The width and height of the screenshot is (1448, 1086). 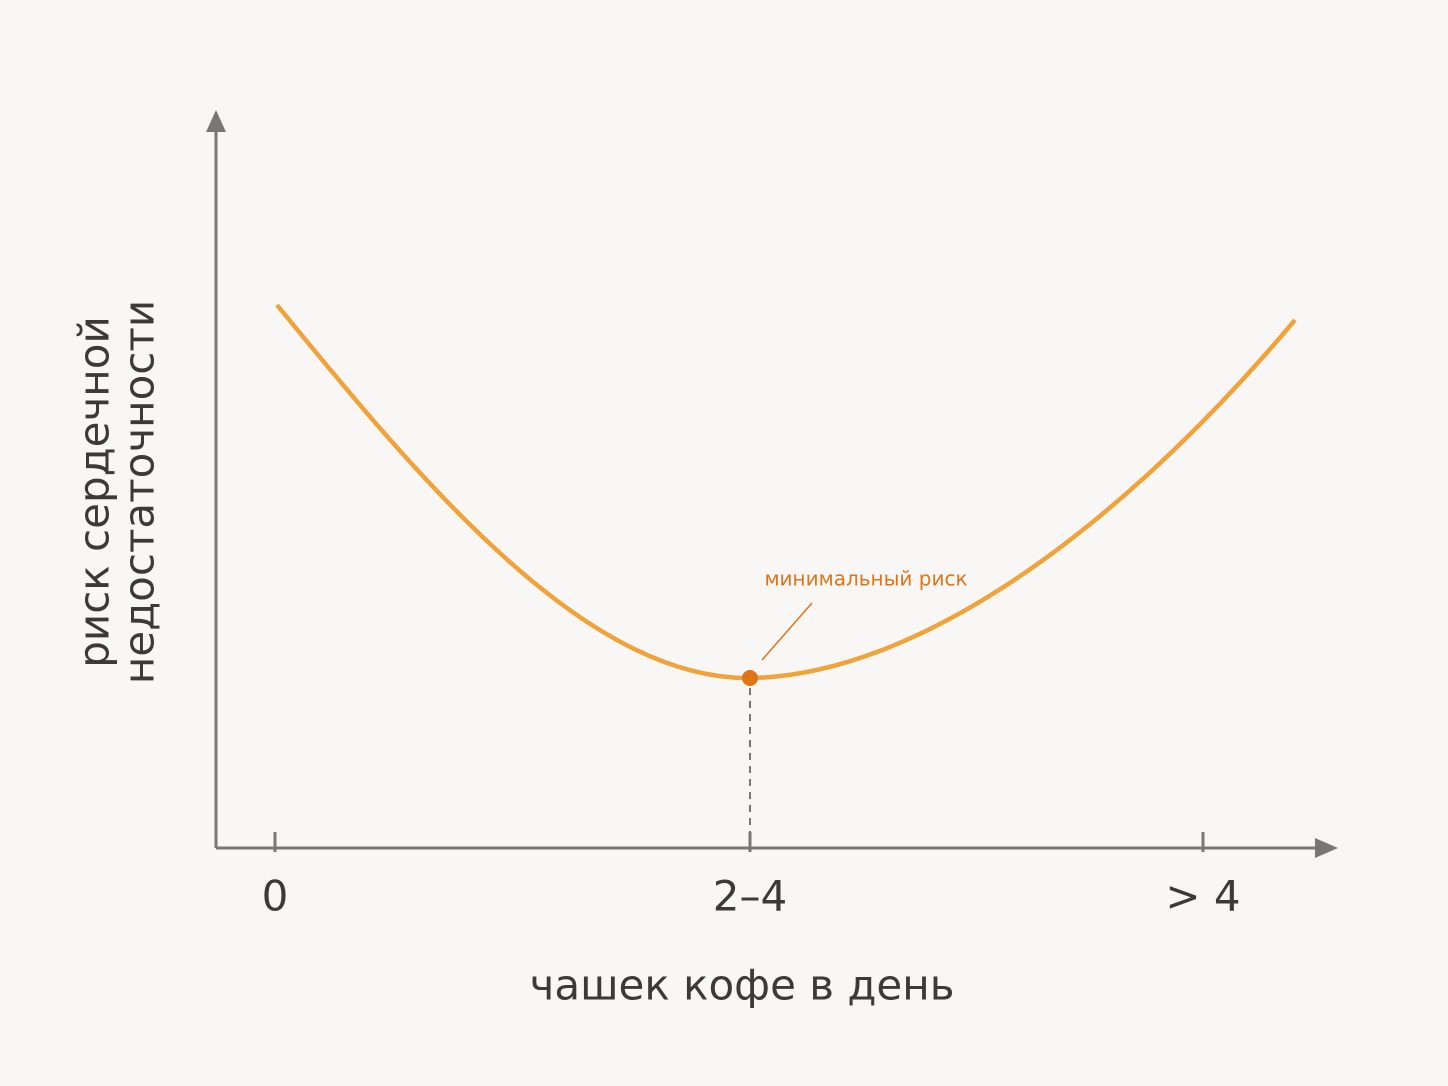 What do you see at coordinates (139, 492) in the screenshot?
I see `y-axis-label: недостаточности` at bounding box center [139, 492].